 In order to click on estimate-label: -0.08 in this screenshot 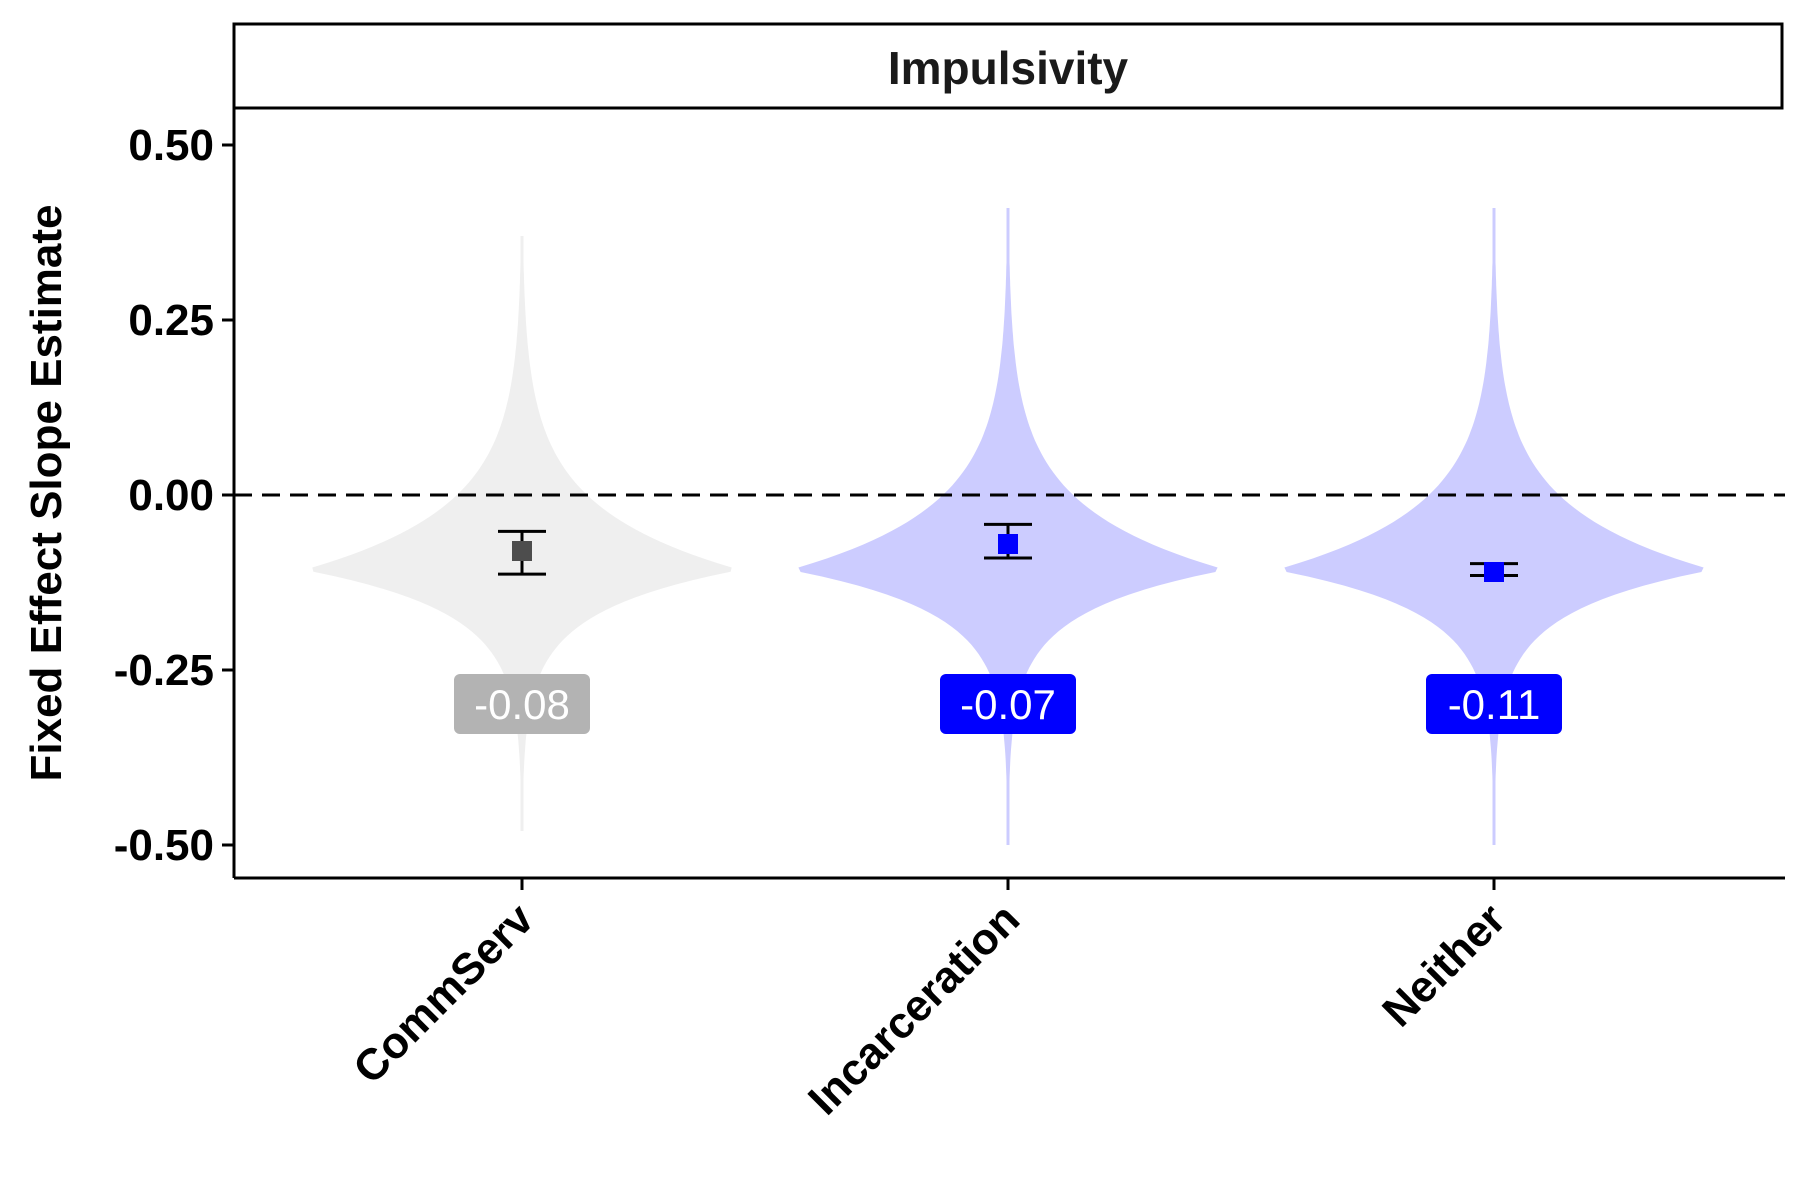, I will do `click(522, 704)`.